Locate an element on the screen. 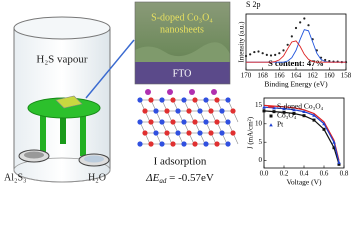  x-tick-label: 170 is located at coordinates (246, 76).